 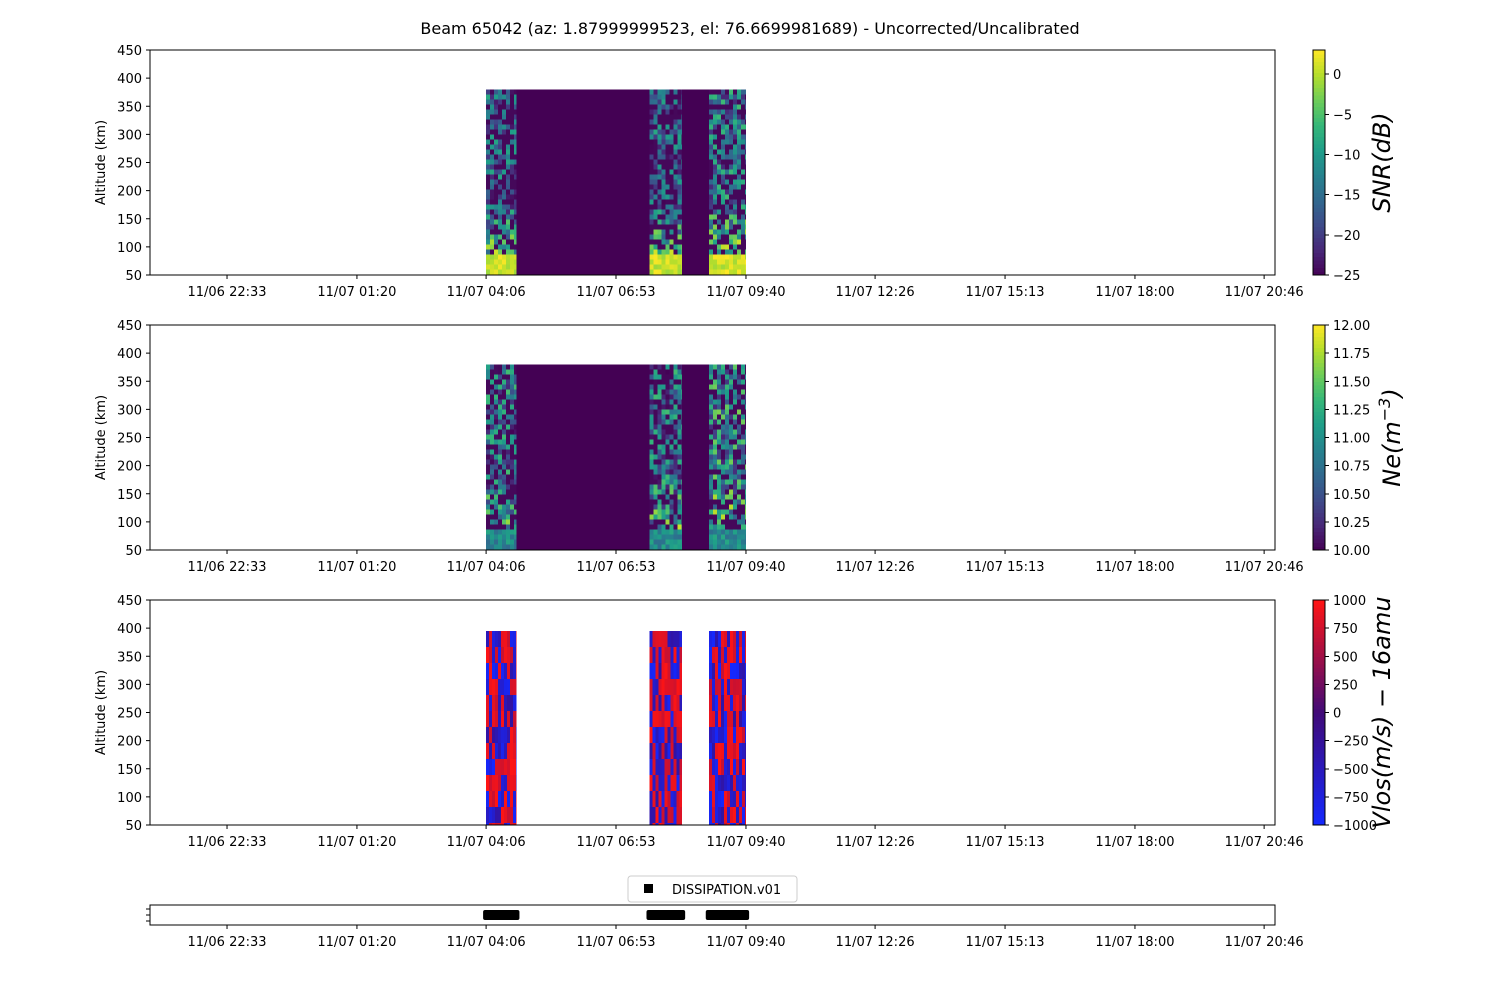 What do you see at coordinates (616, 182) in the screenshot?
I see `heatmap-background` at bounding box center [616, 182].